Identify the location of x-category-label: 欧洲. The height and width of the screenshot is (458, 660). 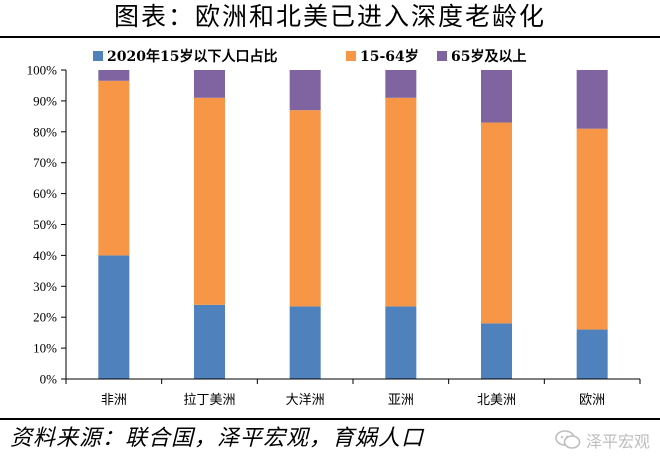
(592, 400).